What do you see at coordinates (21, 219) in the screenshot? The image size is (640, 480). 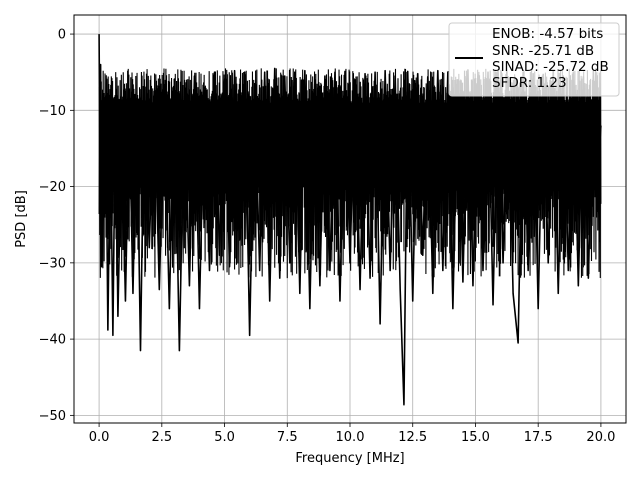 I see `y-axis-label: PSD [dB]` at bounding box center [21, 219].